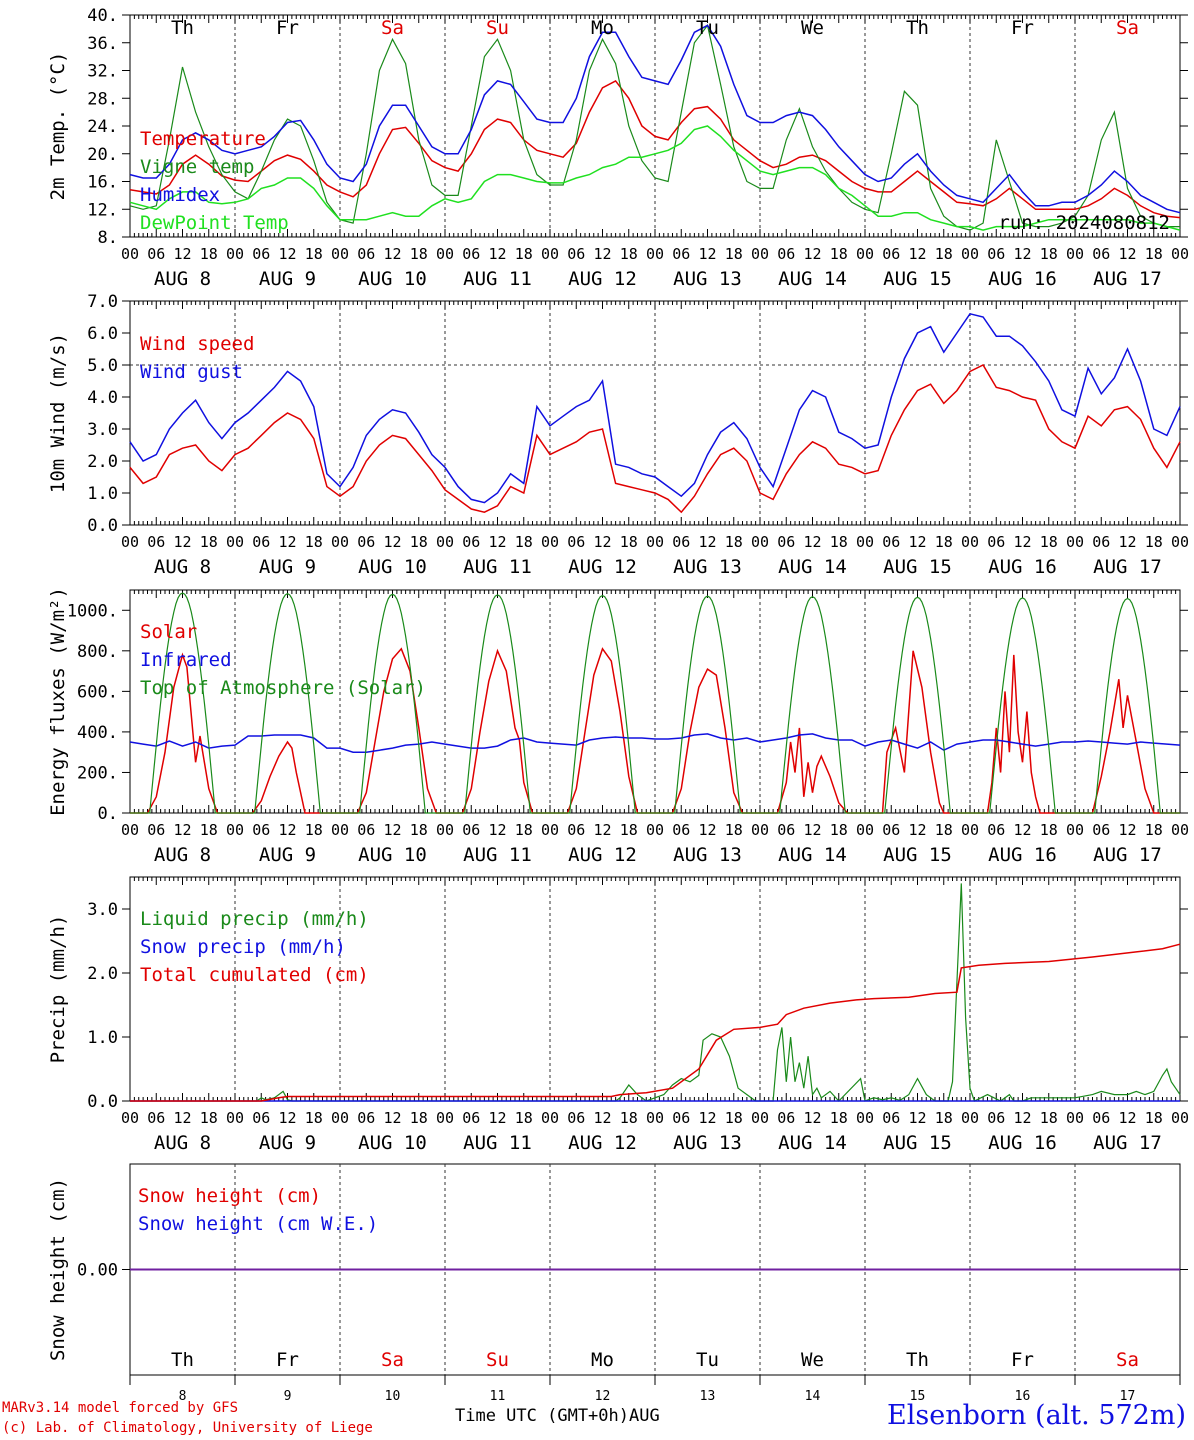 This screenshot has width=1194, height=1440. Describe the element at coordinates (186, 660) in the screenshot. I see `energy-legend-1: Infrared` at that location.